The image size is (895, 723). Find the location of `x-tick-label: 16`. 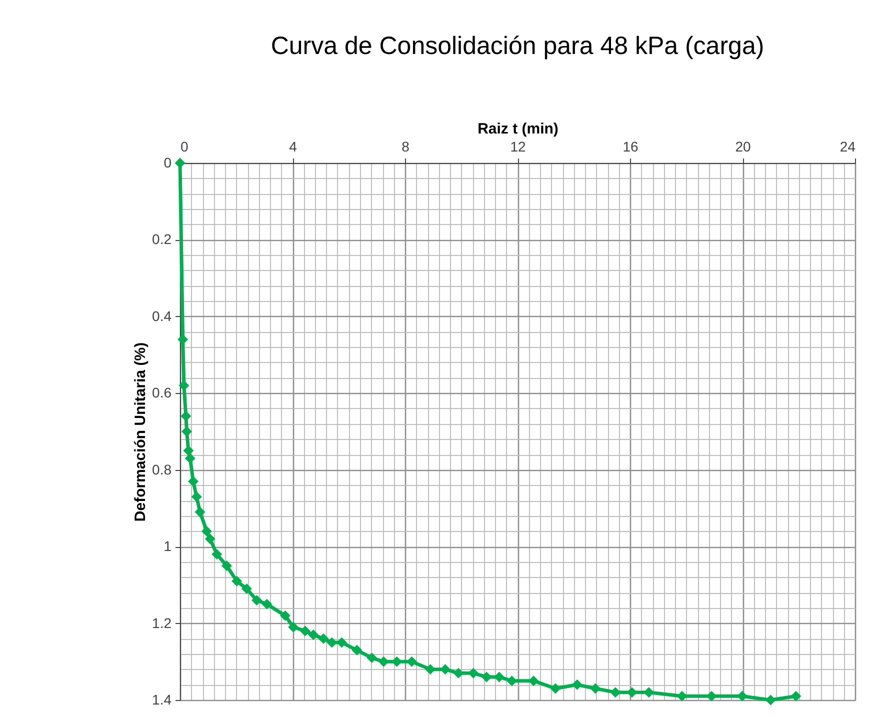

x-tick-label: 16 is located at coordinates (630, 146).